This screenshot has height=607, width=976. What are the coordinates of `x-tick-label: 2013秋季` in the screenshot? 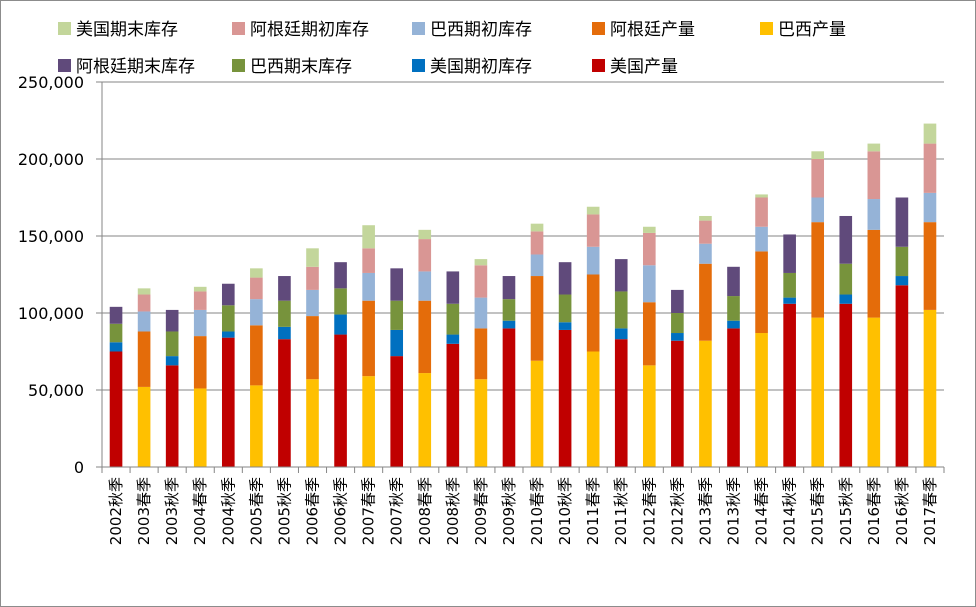 It's located at (734, 511).